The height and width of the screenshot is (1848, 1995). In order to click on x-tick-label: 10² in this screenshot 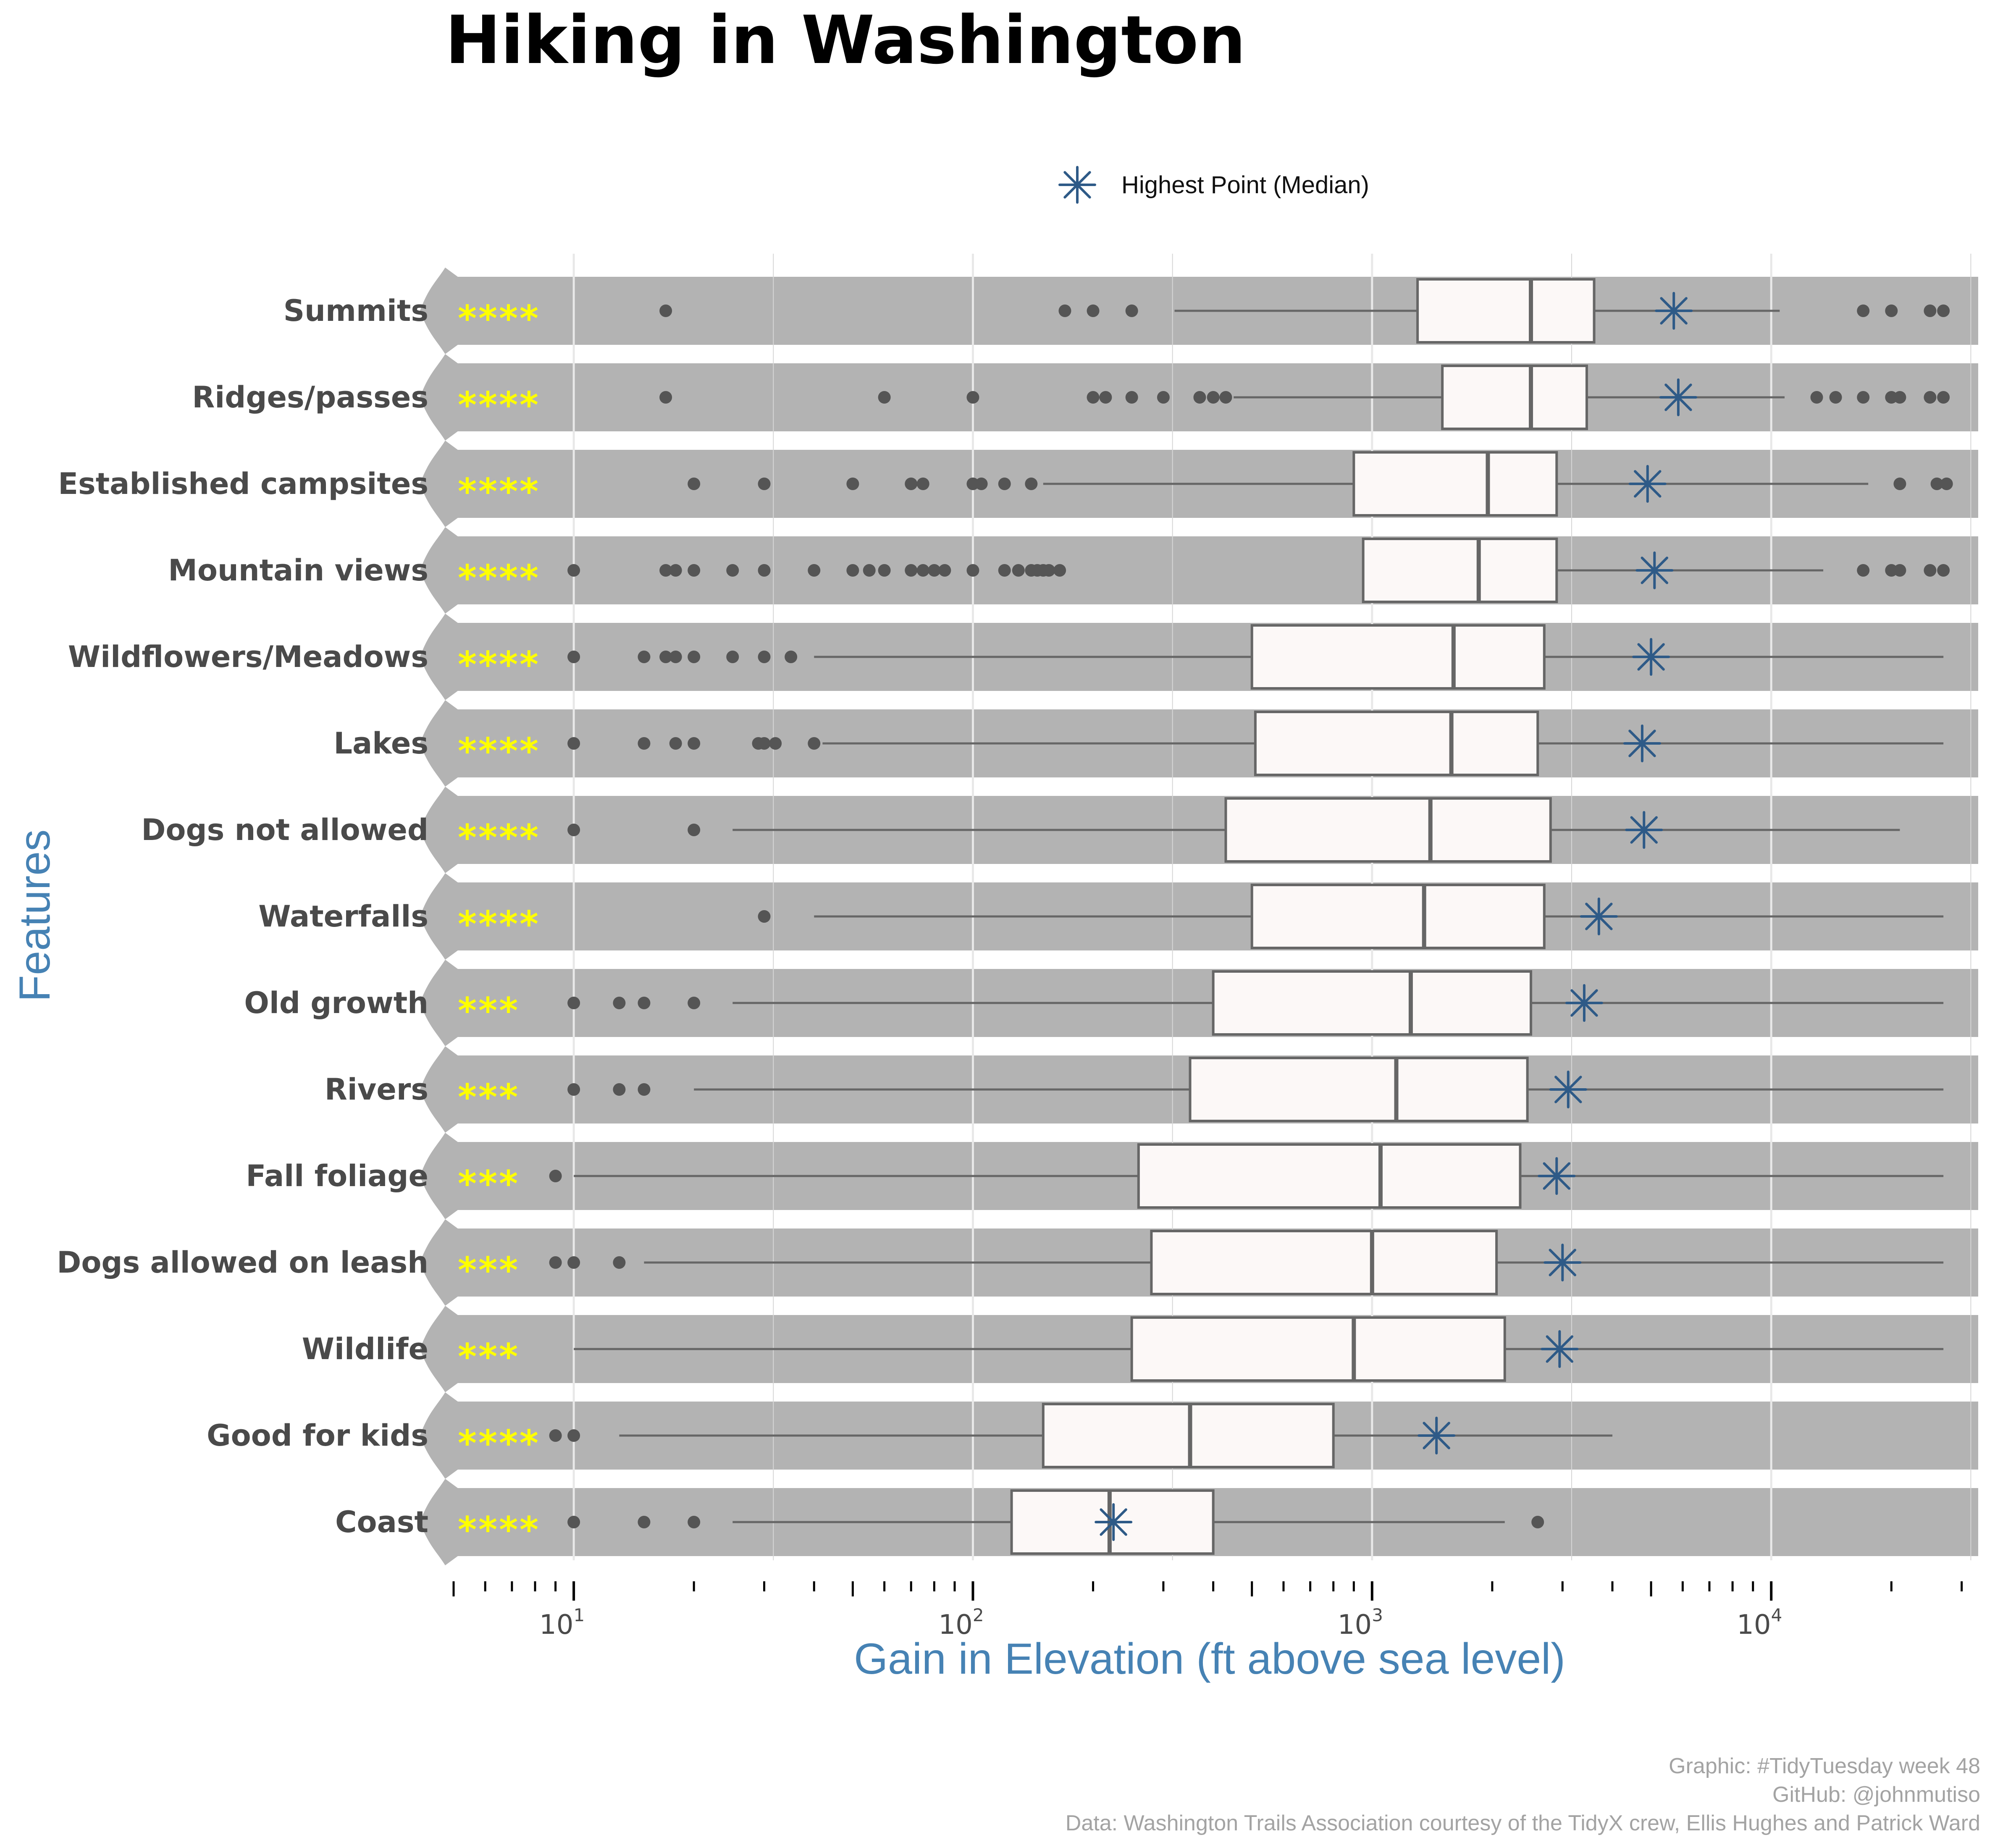, I will do `click(961, 1623)`.